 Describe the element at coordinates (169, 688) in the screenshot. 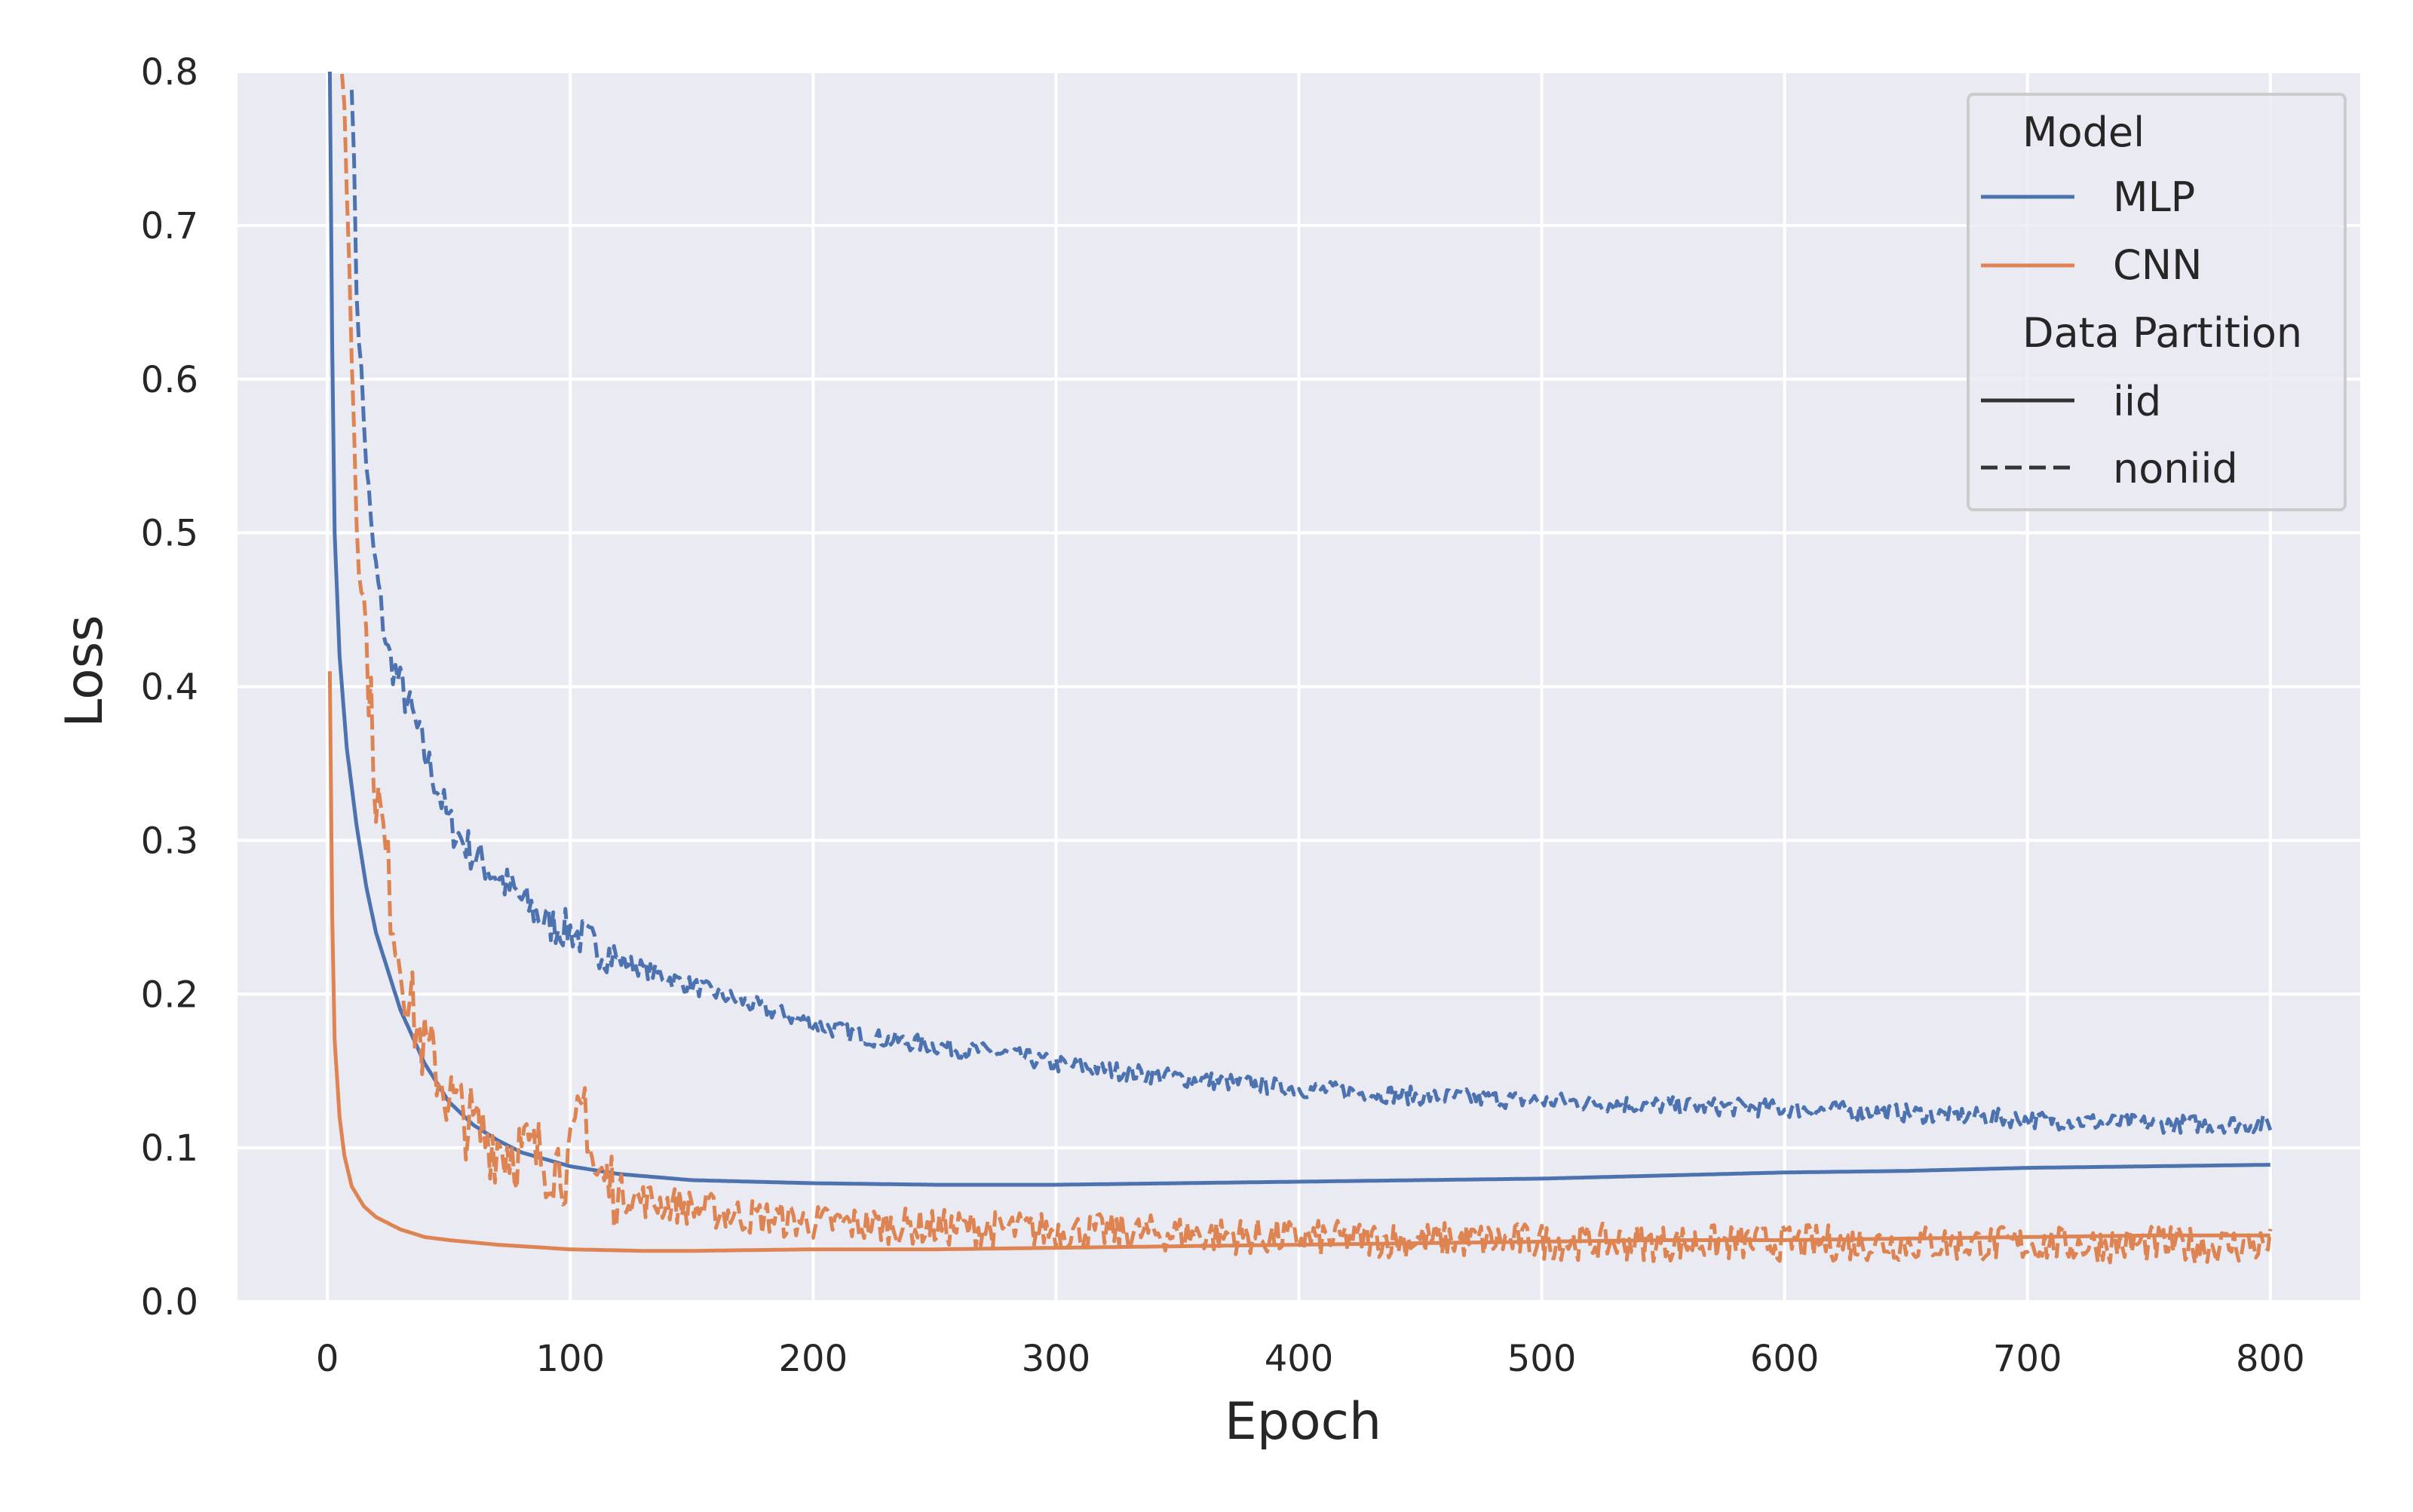

I see `y-tick-label: 0.4` at that location.